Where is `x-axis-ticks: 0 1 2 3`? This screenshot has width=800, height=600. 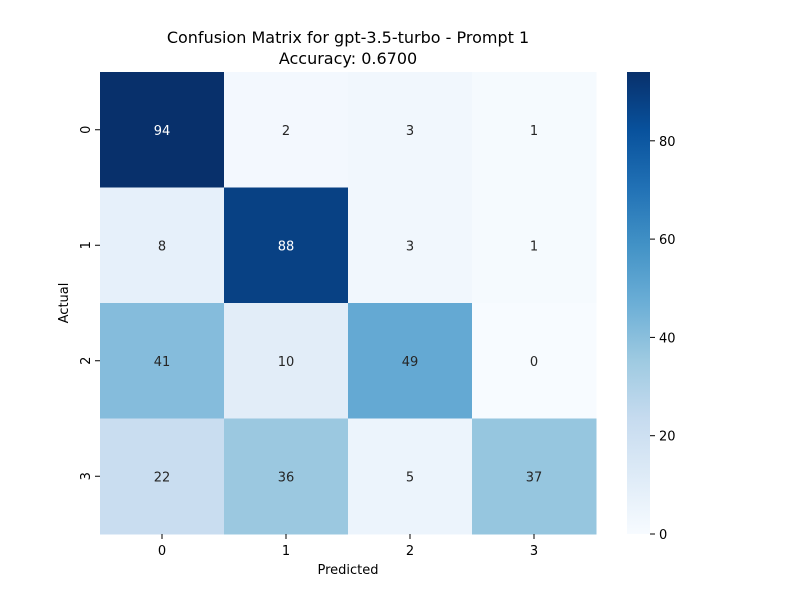
x-axis-ticks: 0 1 2 3 is located at coordinates (348, 546).